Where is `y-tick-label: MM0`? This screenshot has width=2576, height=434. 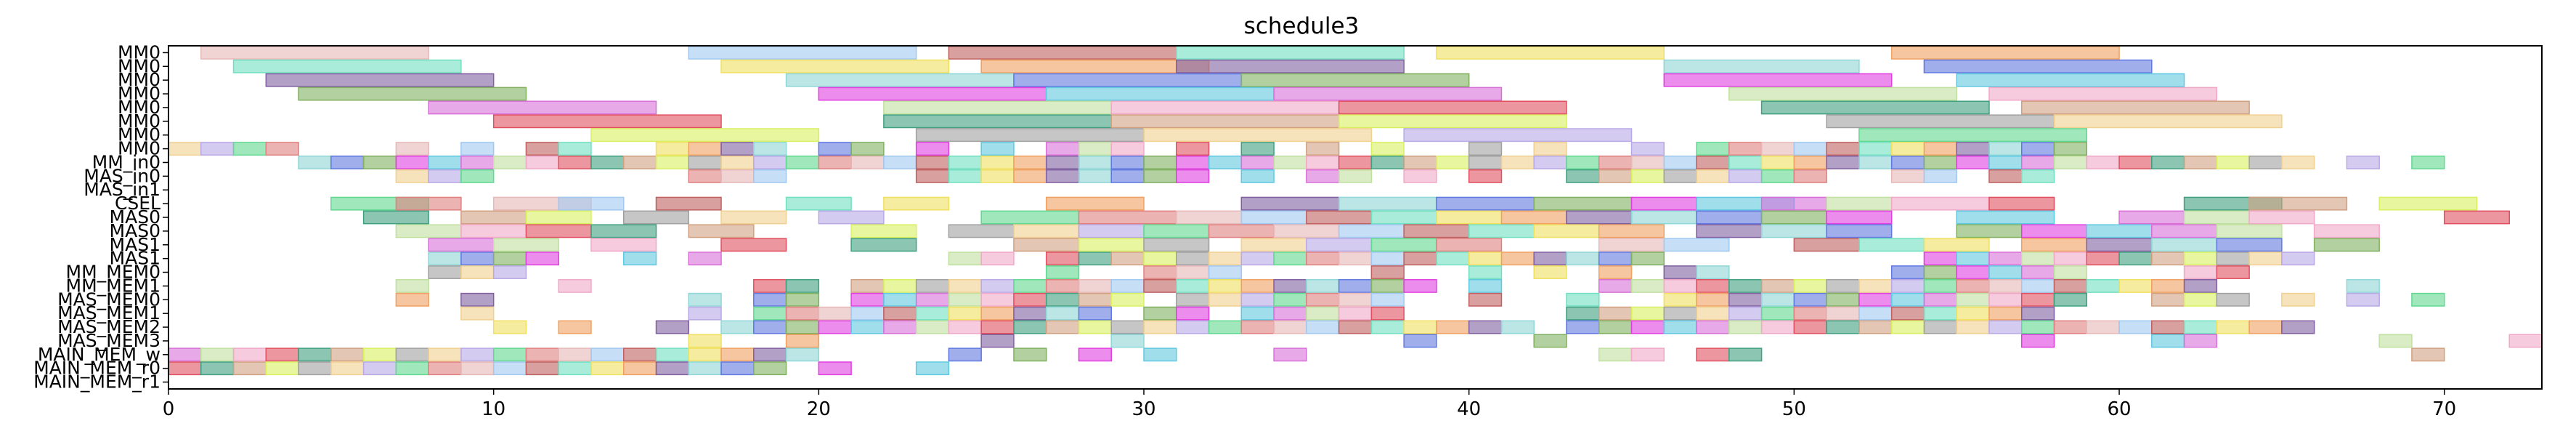
y-tick-label: MM0 is located at coordinates (139, 52).